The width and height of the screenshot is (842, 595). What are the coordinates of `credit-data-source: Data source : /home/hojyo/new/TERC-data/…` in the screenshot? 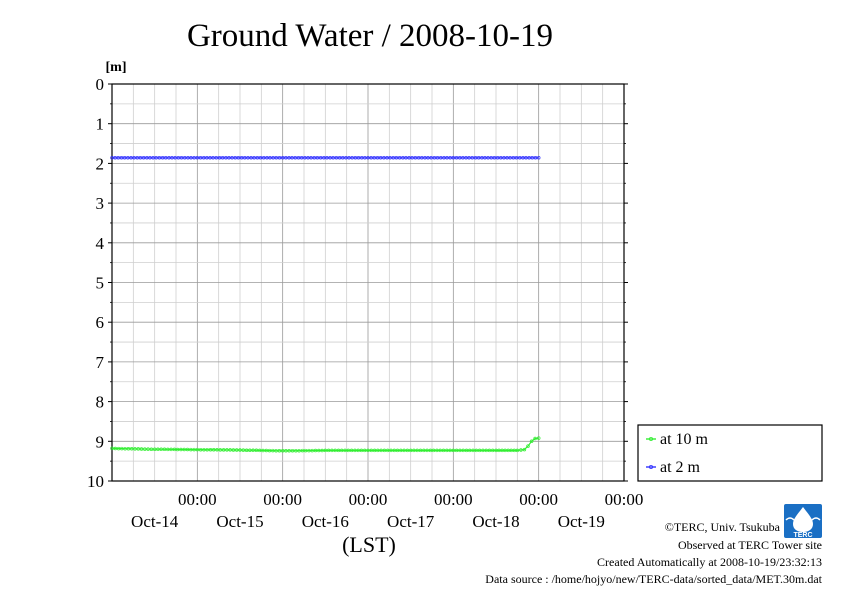 It's located at (653, 579).